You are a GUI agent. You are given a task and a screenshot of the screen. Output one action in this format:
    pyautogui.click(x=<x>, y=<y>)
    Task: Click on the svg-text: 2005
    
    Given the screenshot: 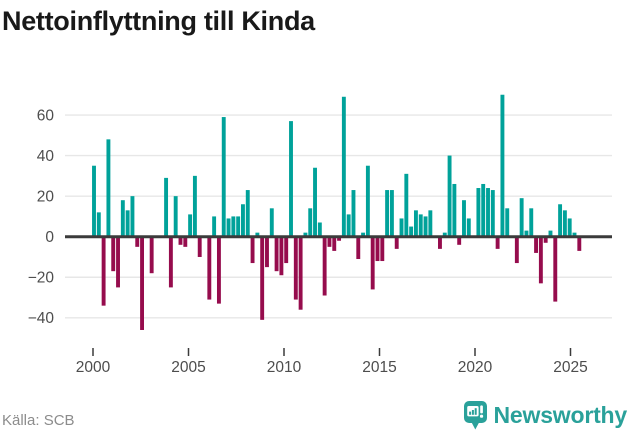 What is the action you would take?
    pyautogui.click(x=188, y=367)
    